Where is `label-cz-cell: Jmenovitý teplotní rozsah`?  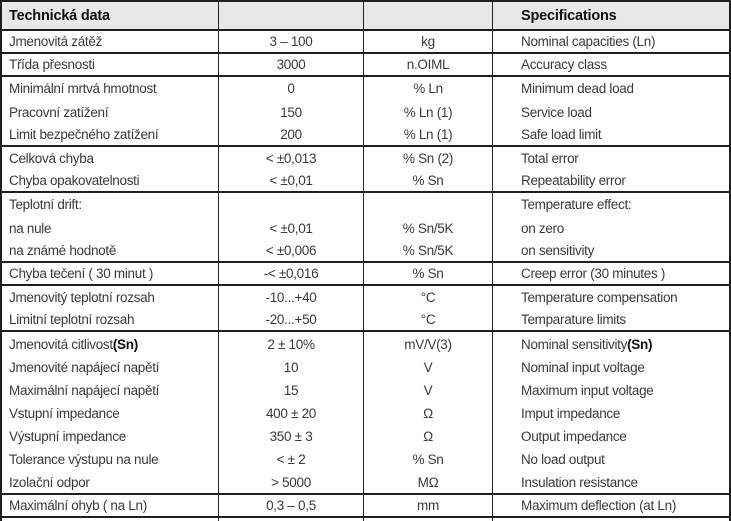
label-cz-cell: Jmenovitý teplotní rozsah is located at coordinates (110, 298).